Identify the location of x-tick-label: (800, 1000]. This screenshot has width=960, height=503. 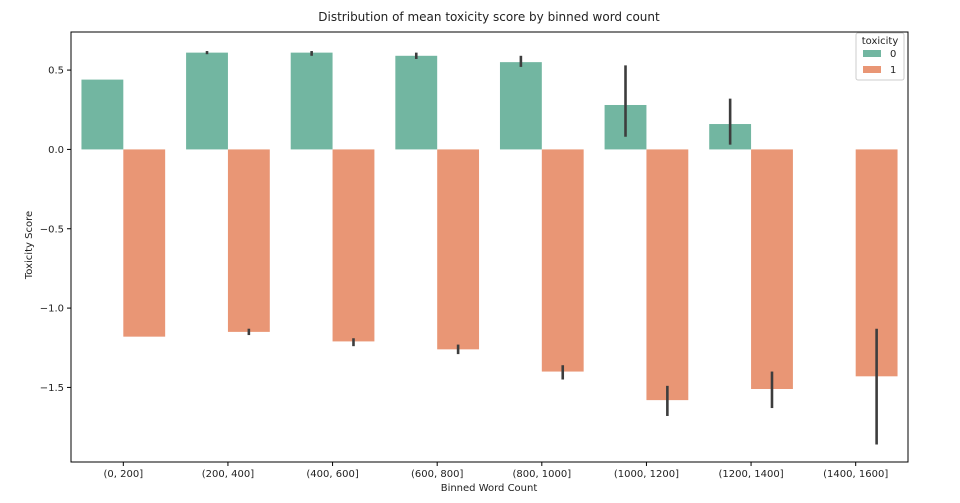
(541, 474).